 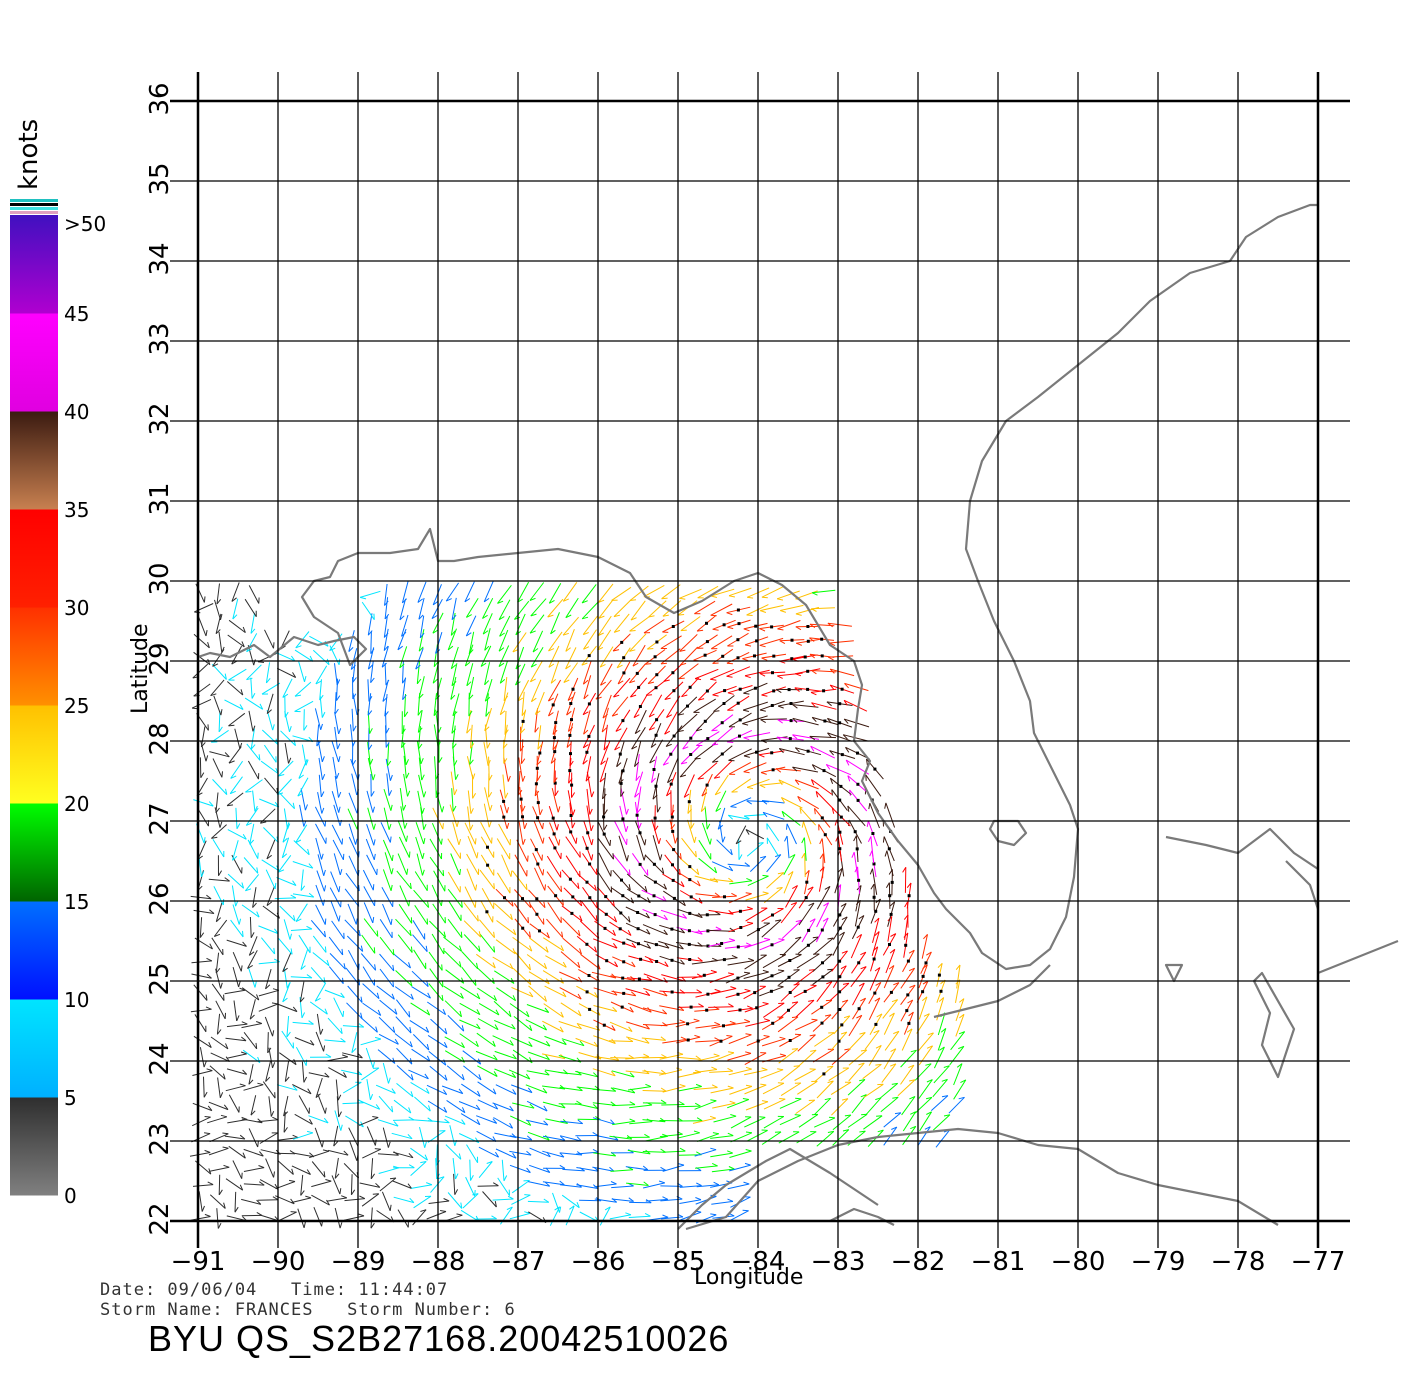 I want to click on colorbar-tick-label: 35, so click(x=76, y=510).